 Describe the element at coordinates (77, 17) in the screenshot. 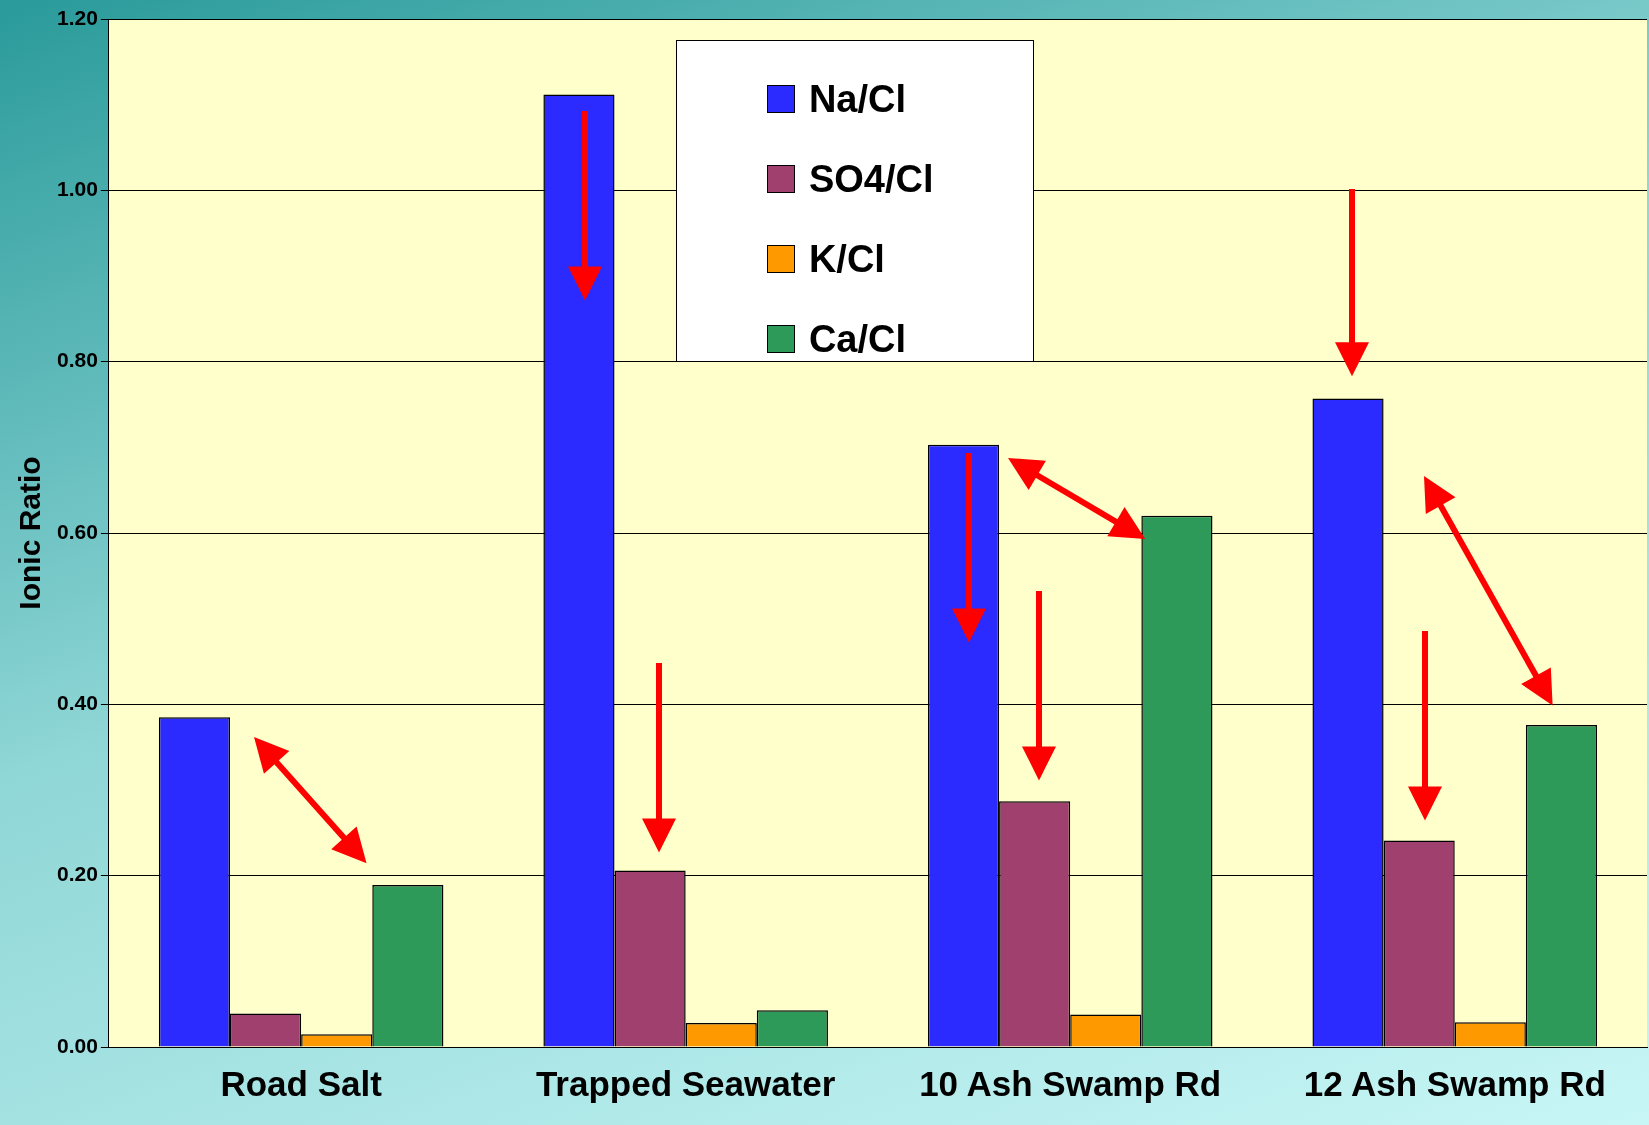

I see `y-tick-label: 1.20` at that location.